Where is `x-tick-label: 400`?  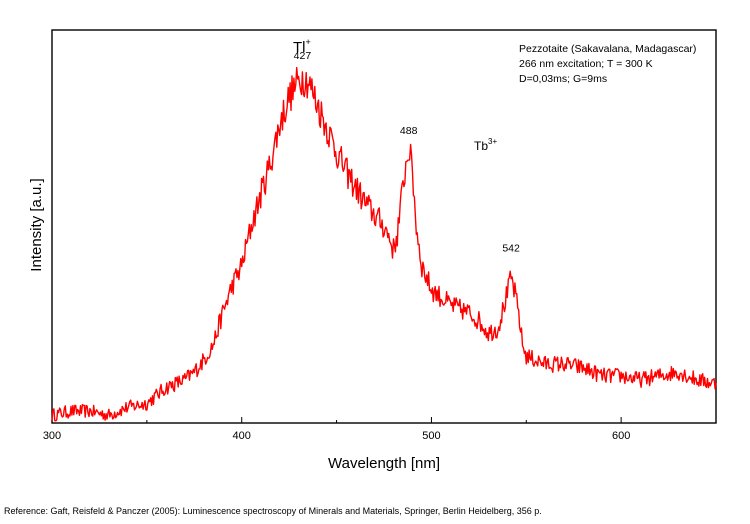
x-tick-label: 400 is located at coordinates (242, 436).